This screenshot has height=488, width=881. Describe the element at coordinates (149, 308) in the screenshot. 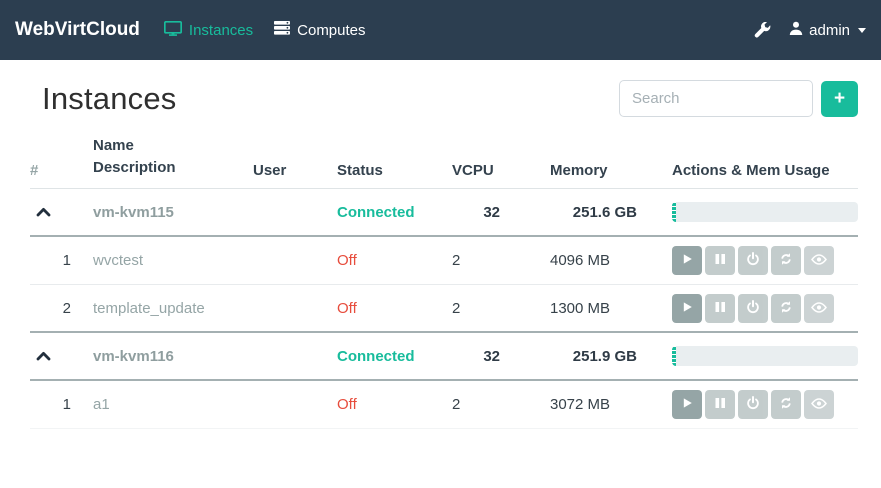

I see `vm-name-link: template_update` at that location.